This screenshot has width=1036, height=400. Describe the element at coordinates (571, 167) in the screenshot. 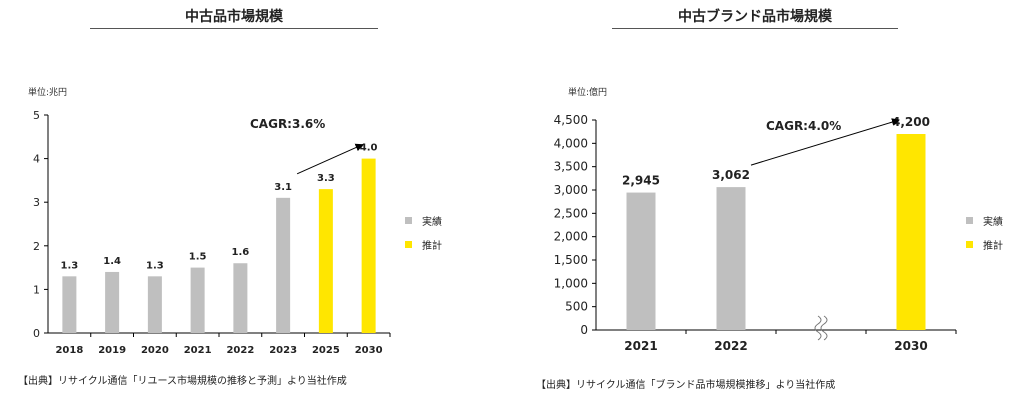

I see `y-tick-label: 3,500` at that location.